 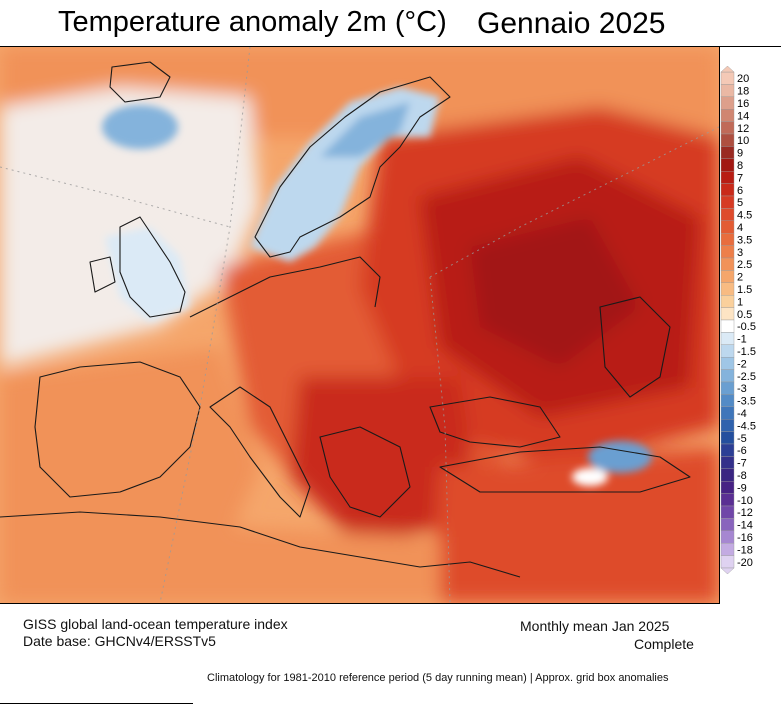 What do you see at coordinates (744, 265) in the screenshot?
I see `legend-tick-label: 2.5` at bounding box center [744, 265].